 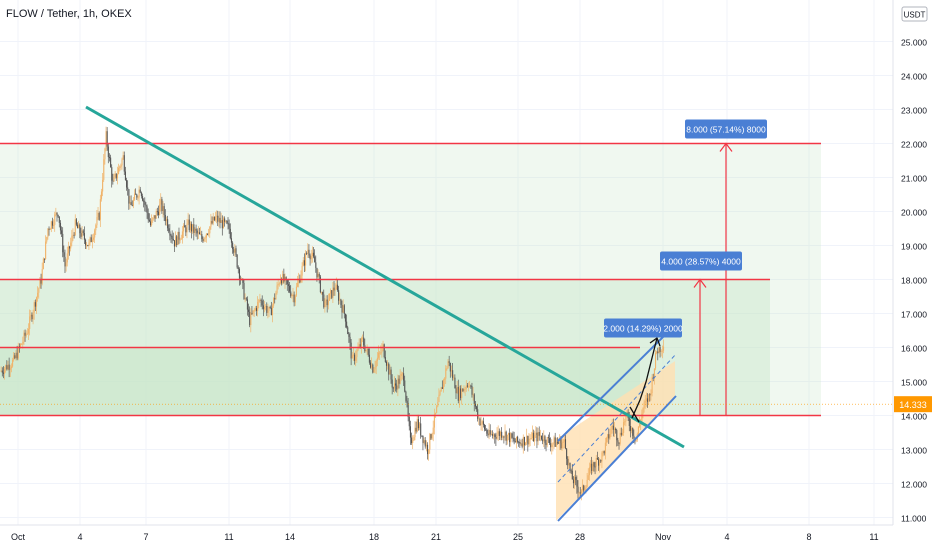 I want to click on current-price-tag, so click(x=913, y=404).